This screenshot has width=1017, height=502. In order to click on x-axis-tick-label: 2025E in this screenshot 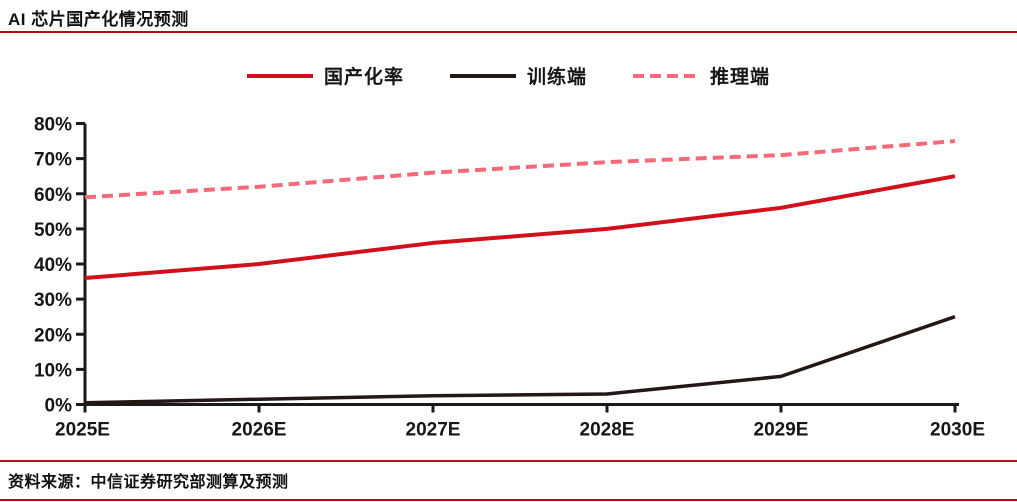, I will do `click(82, 430)`.